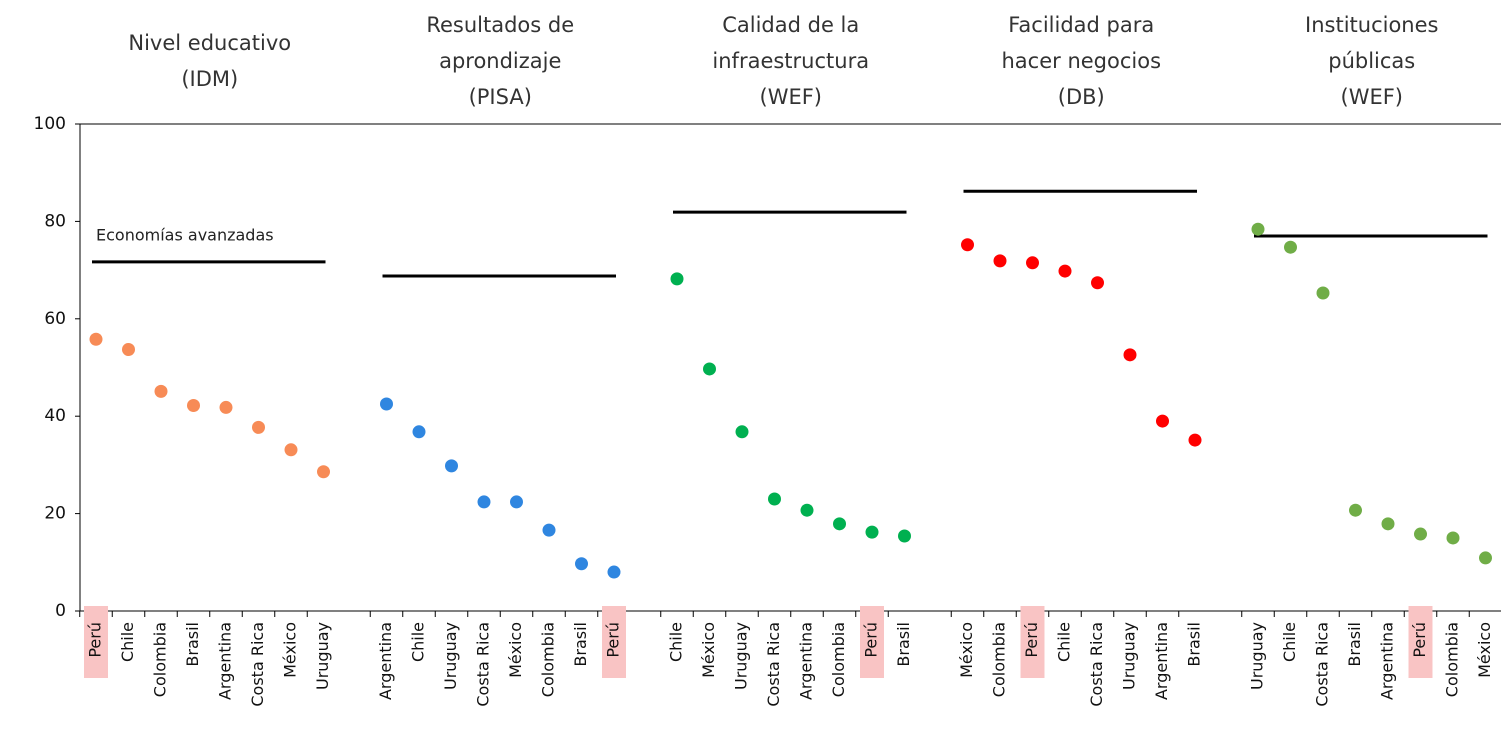  What do you see at coordinates (790, 25) in the screenshot?
I see `group-title: Calidad de la` at bounding box center [790, 25].